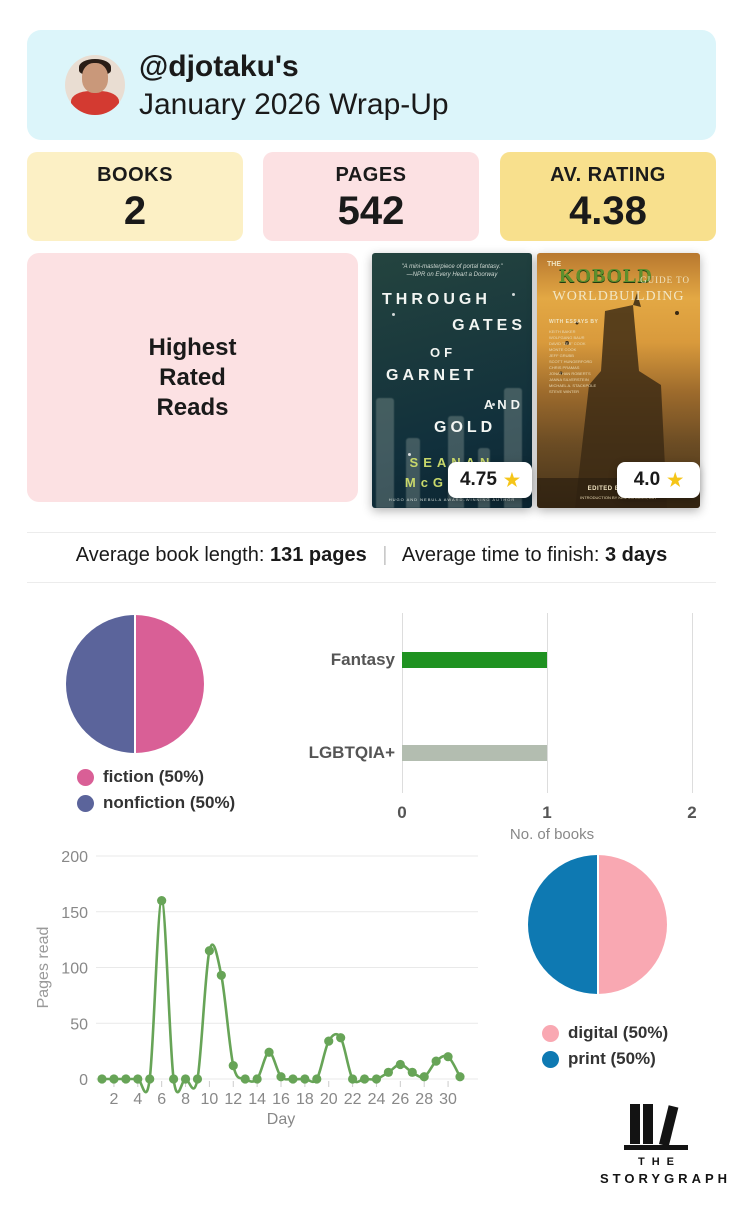  What do you see at coordinates (74, 857) in the screenshot?
I see `y-tick-label: 200` at bounding box center [74, 857].